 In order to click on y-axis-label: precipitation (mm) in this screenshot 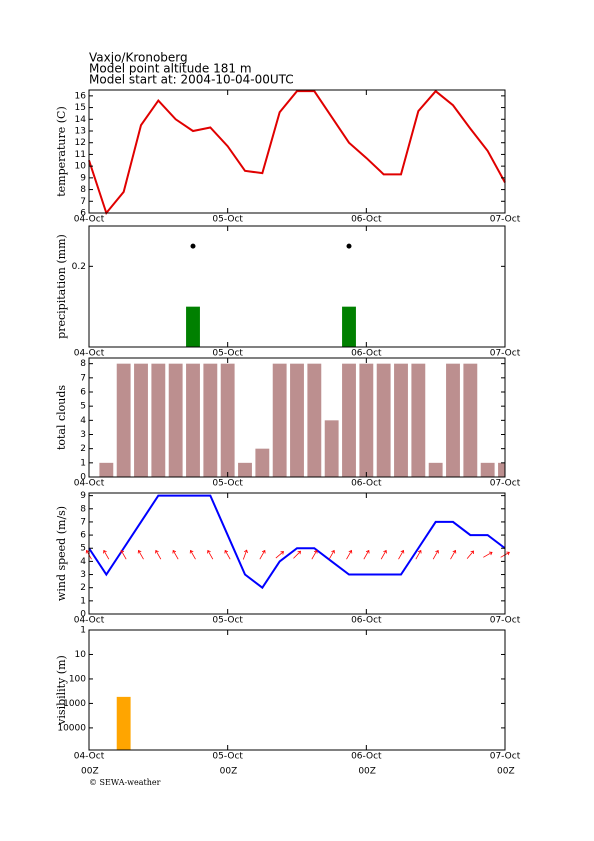, I will do `click(61, 286)`.